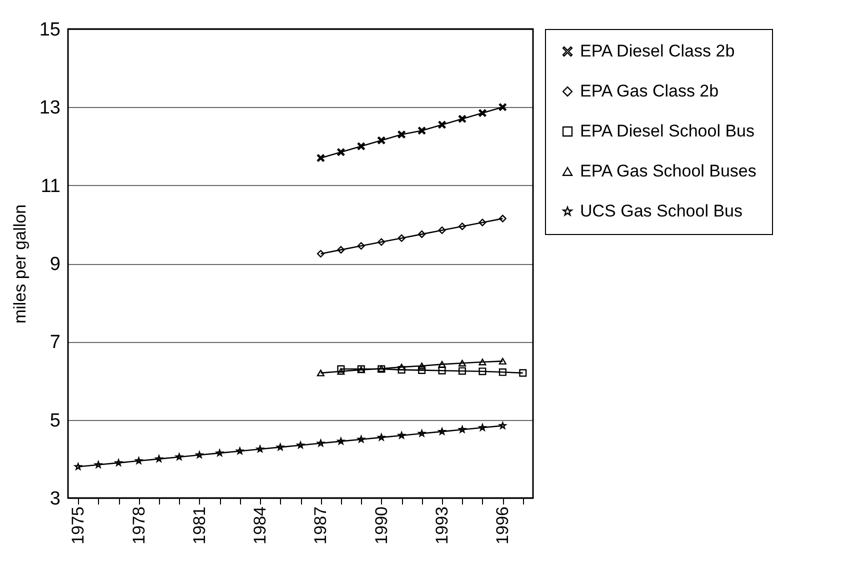 The width and height of the screenshot is (854, 565). I want to click on y-tick-label: 3, so click(55, 499).